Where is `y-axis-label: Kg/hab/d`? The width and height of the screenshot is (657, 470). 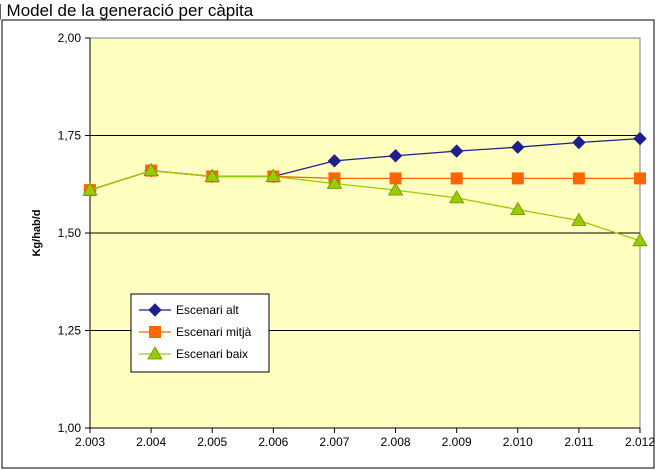
y-axis-label: Kg/hab/d is located at coordinates (37, 232).